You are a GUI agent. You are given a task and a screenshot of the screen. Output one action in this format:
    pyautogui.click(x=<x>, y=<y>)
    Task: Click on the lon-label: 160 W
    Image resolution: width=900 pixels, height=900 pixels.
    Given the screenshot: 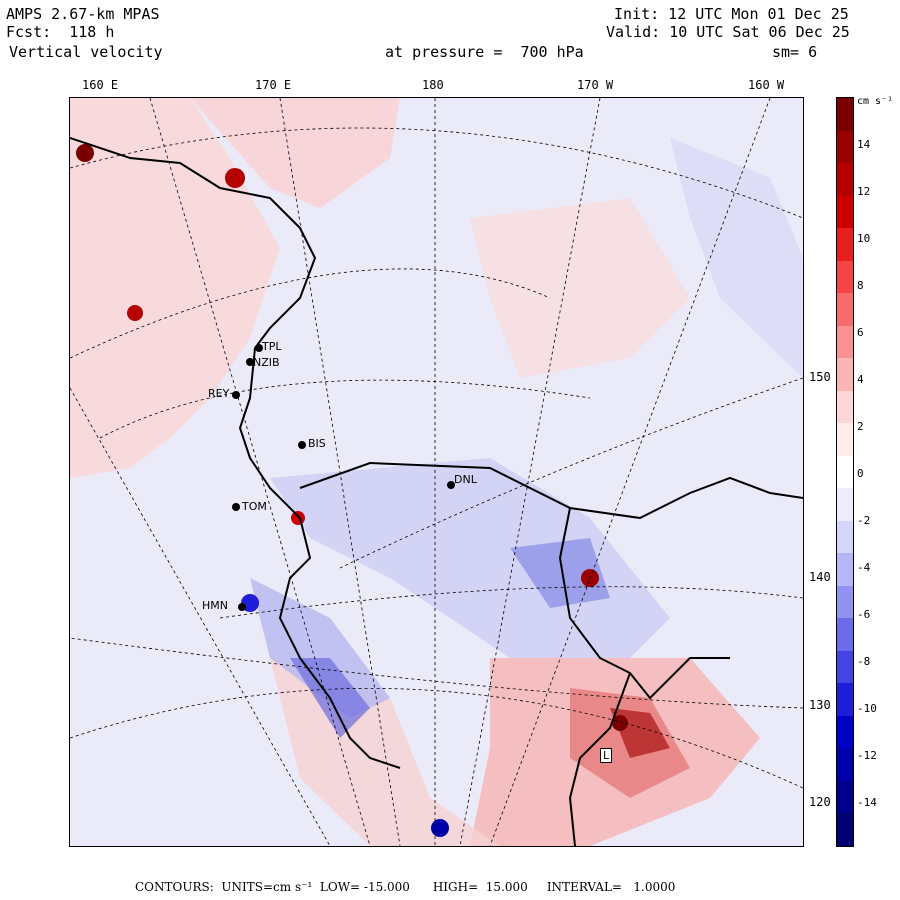 What is the action you would take?
    pyautogui.click(x=766, y=85)
    